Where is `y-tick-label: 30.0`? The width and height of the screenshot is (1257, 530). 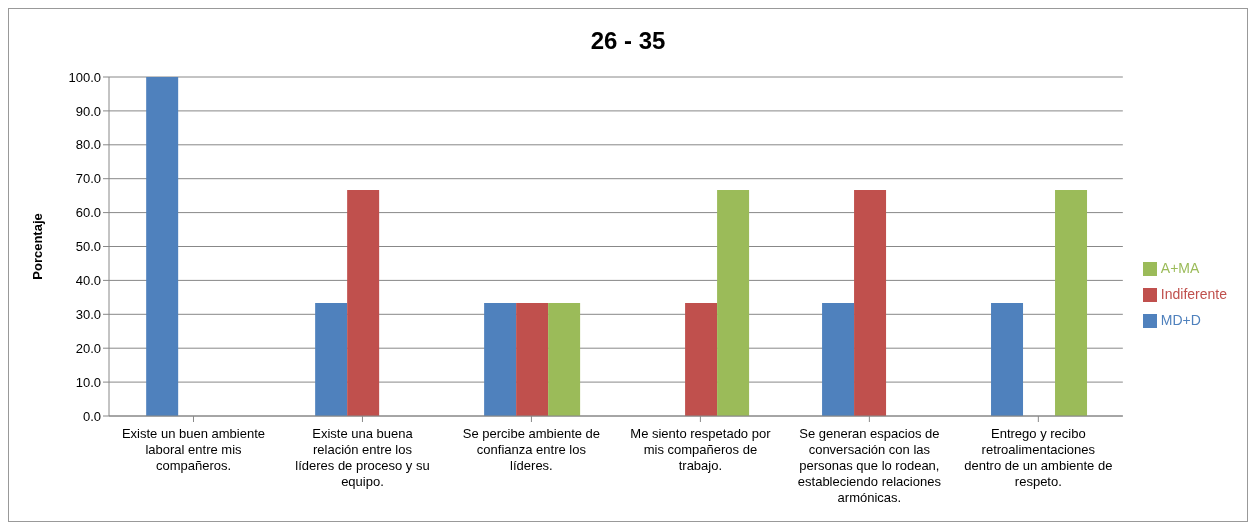 y-tick-label: 30.0 is located at coordinates (88, 314).